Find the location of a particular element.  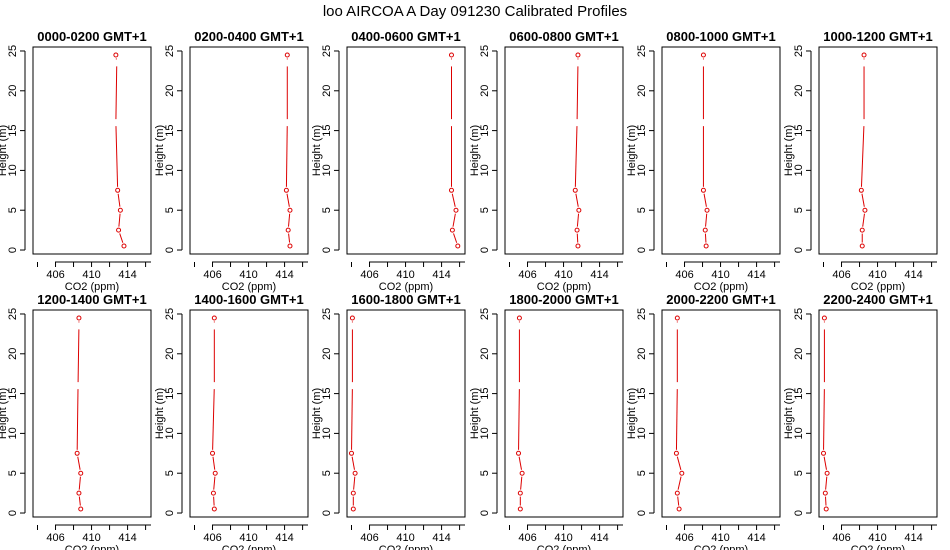

panel-title: 1000-1200 GMT+1 is located at coordinates (877, 36).